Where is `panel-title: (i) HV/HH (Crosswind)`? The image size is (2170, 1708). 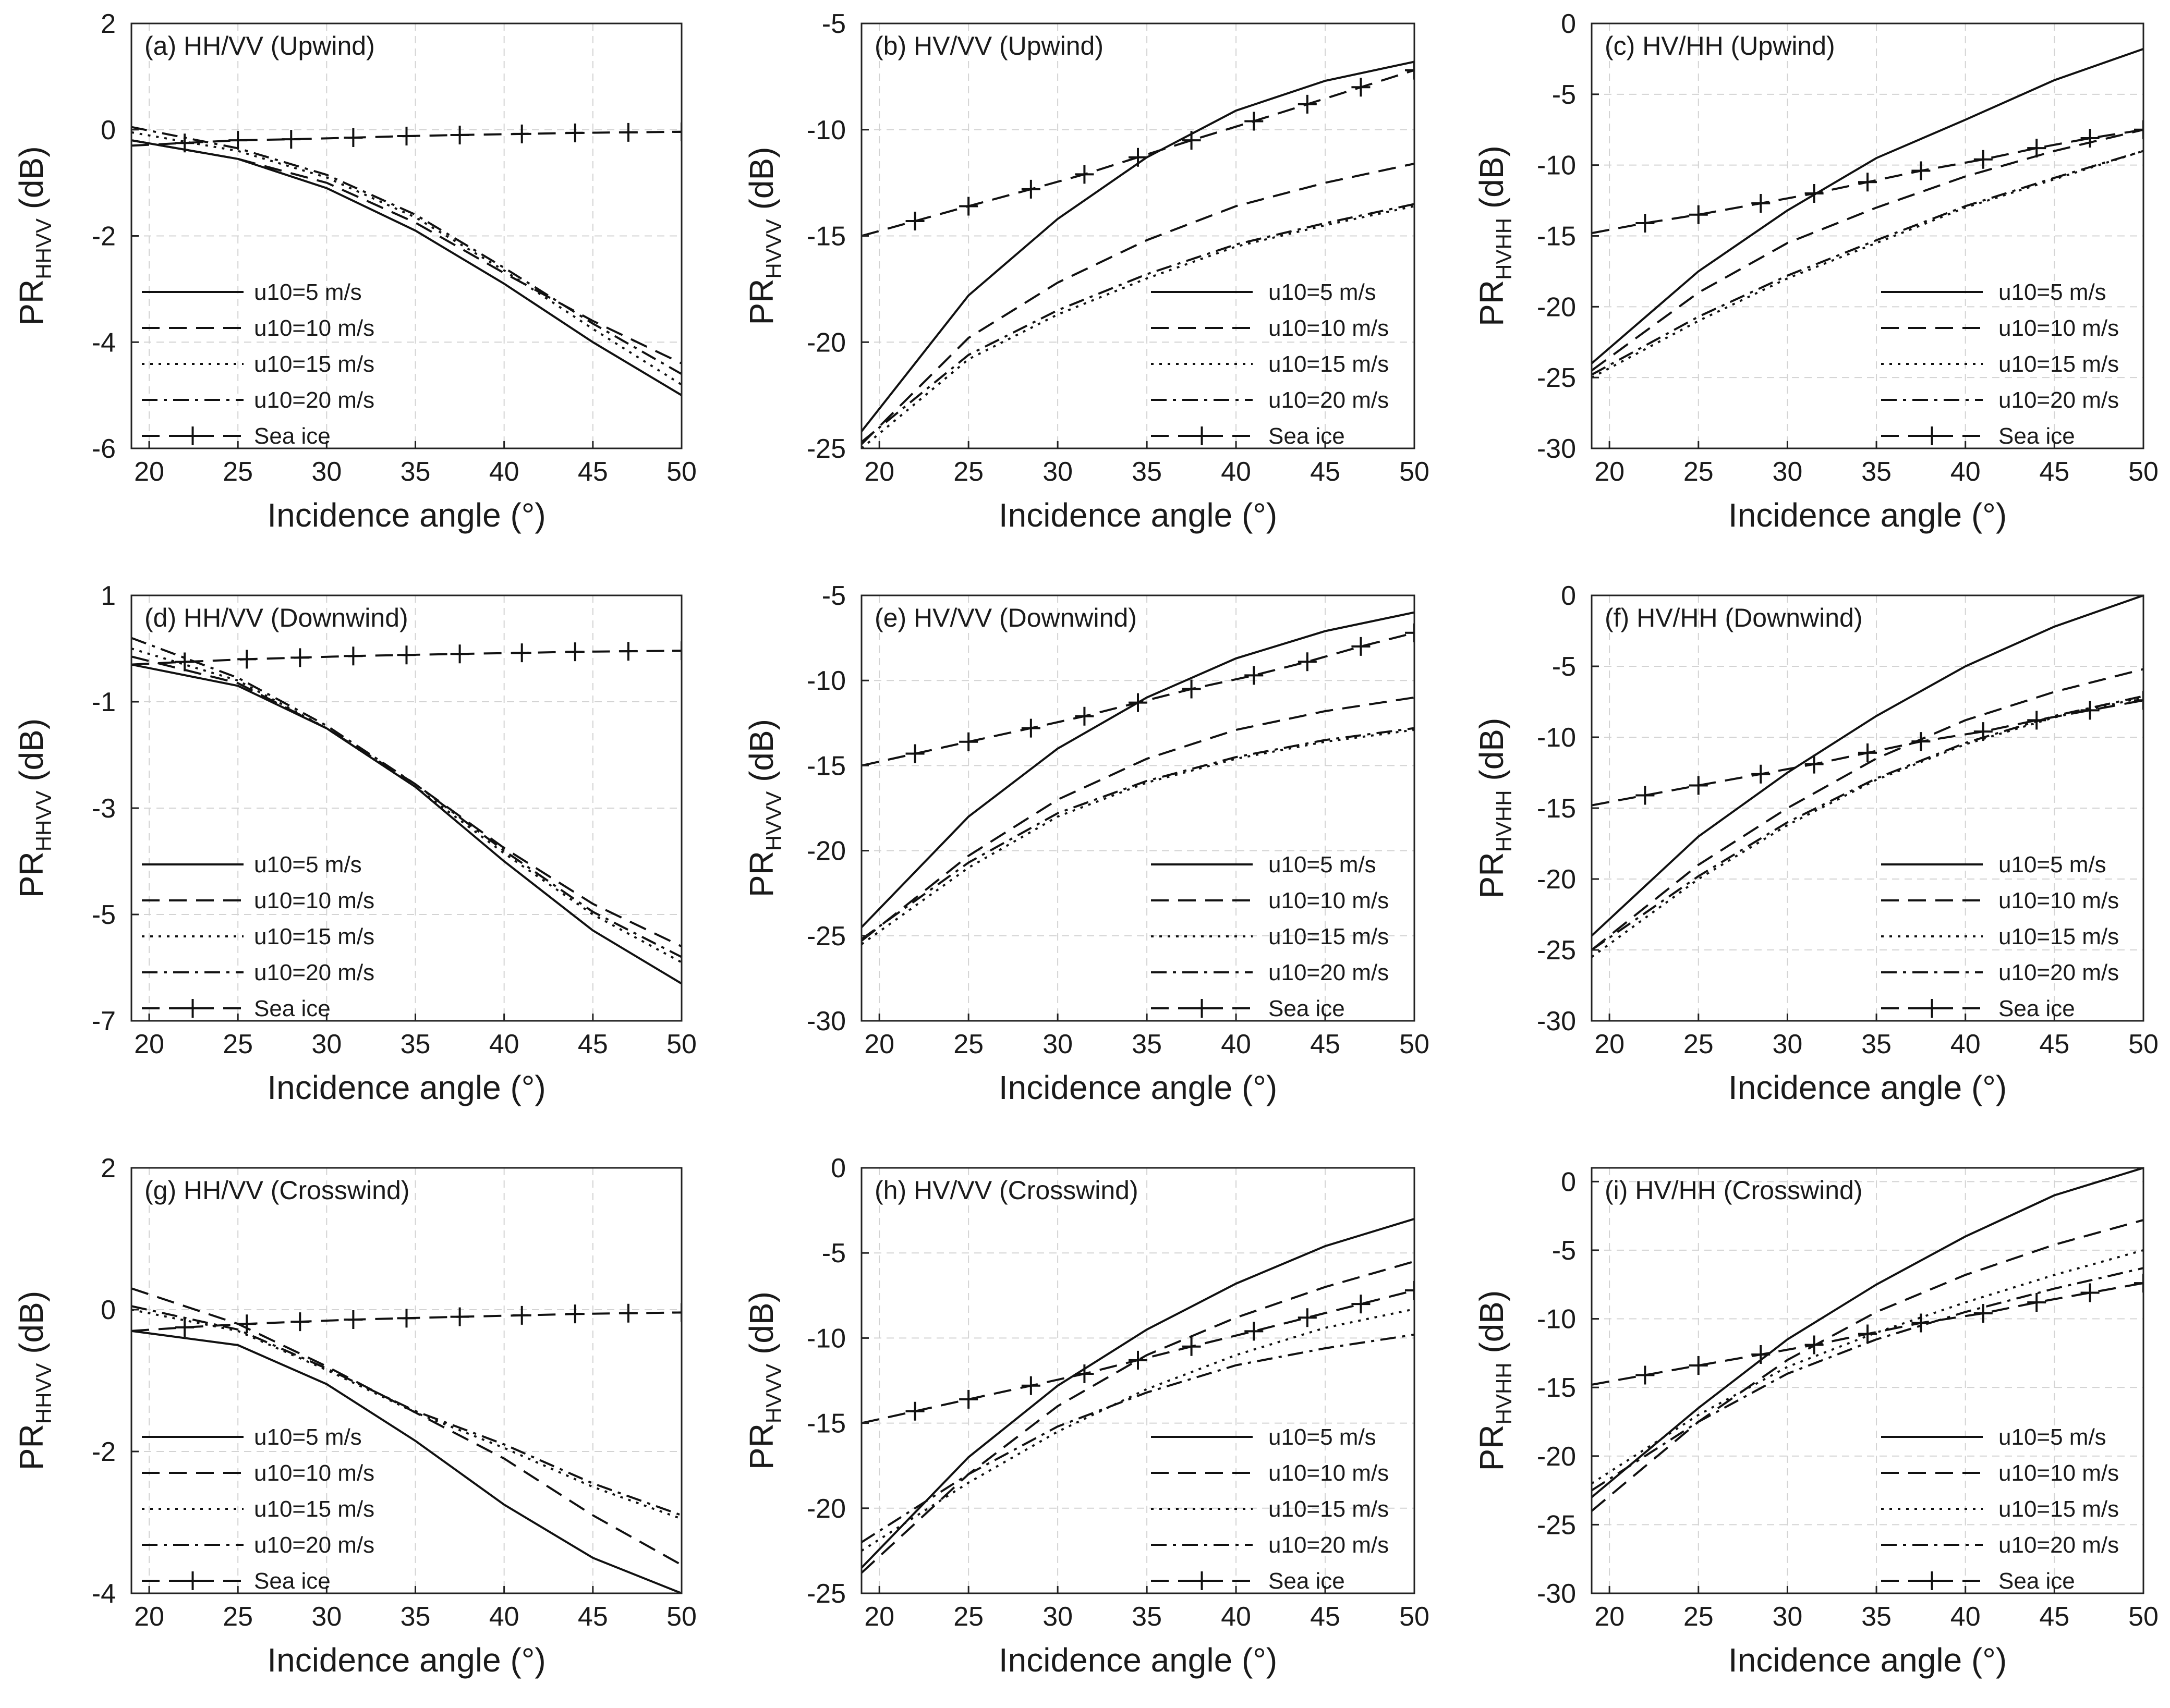
panel-title: (i) HV/HH (Crosswind) is located at coordinates (1733, 1190).